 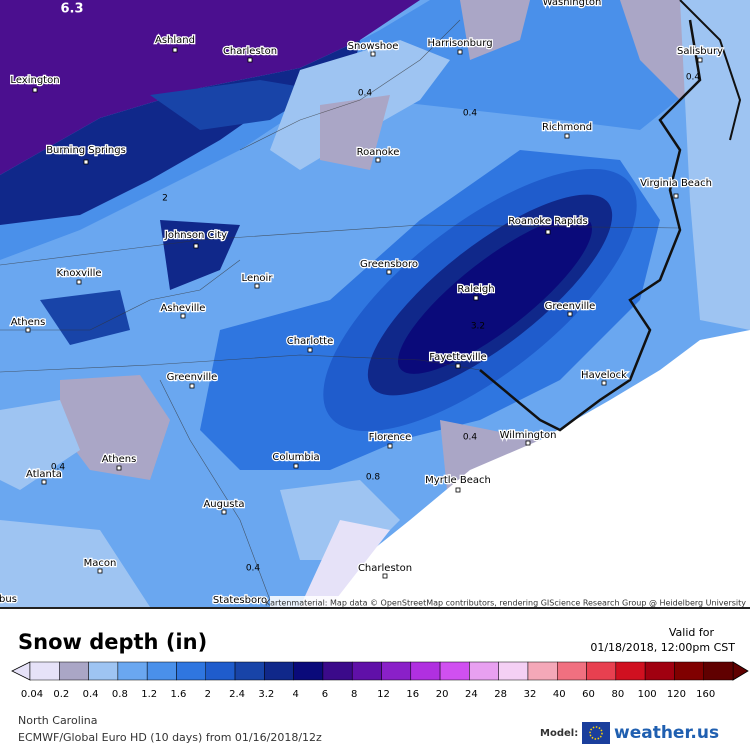 I want to click on city-label: Macon, so click(x=100, y=563).